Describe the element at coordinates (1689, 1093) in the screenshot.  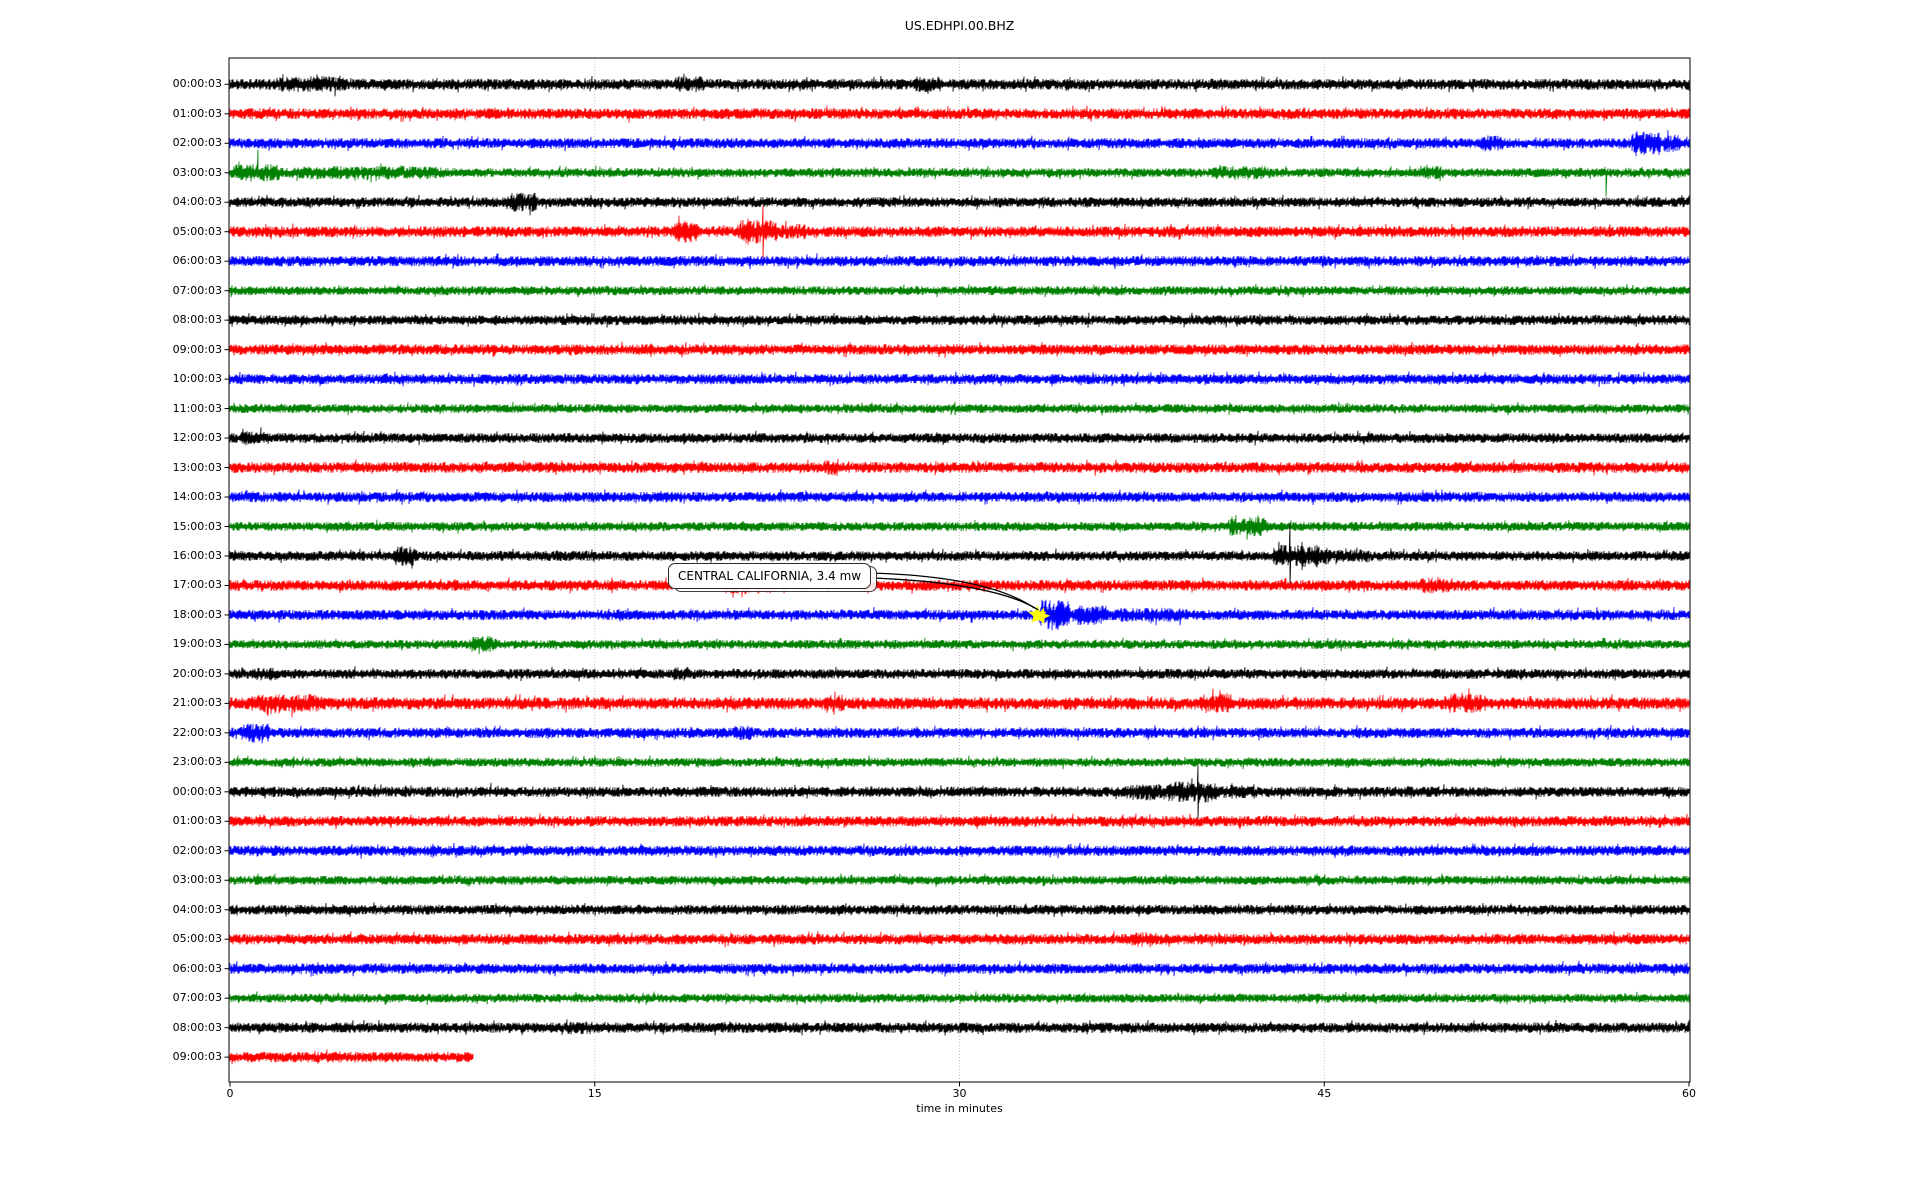
I see `x-tick-label: 60` at that location.